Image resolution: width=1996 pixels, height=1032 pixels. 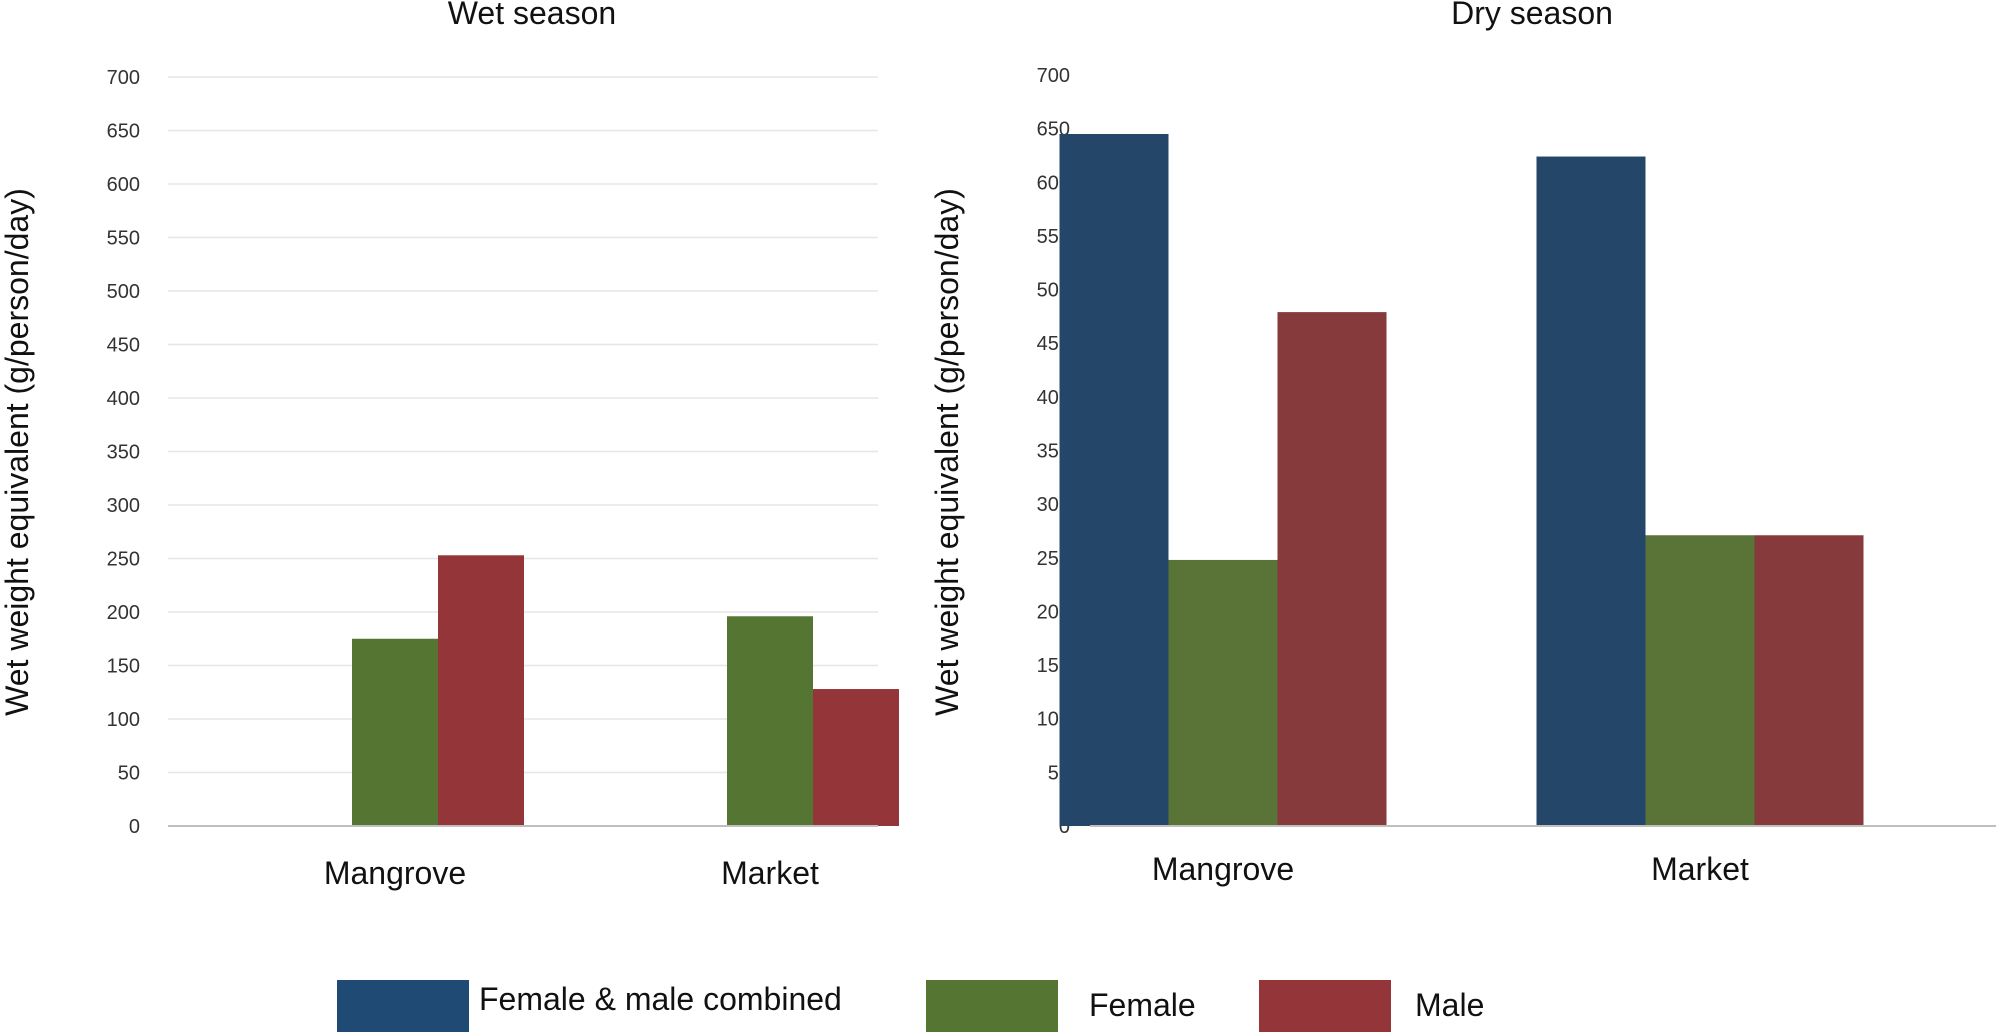 I want to click on dry-bar-market-female, so click(x=1700, y=680).